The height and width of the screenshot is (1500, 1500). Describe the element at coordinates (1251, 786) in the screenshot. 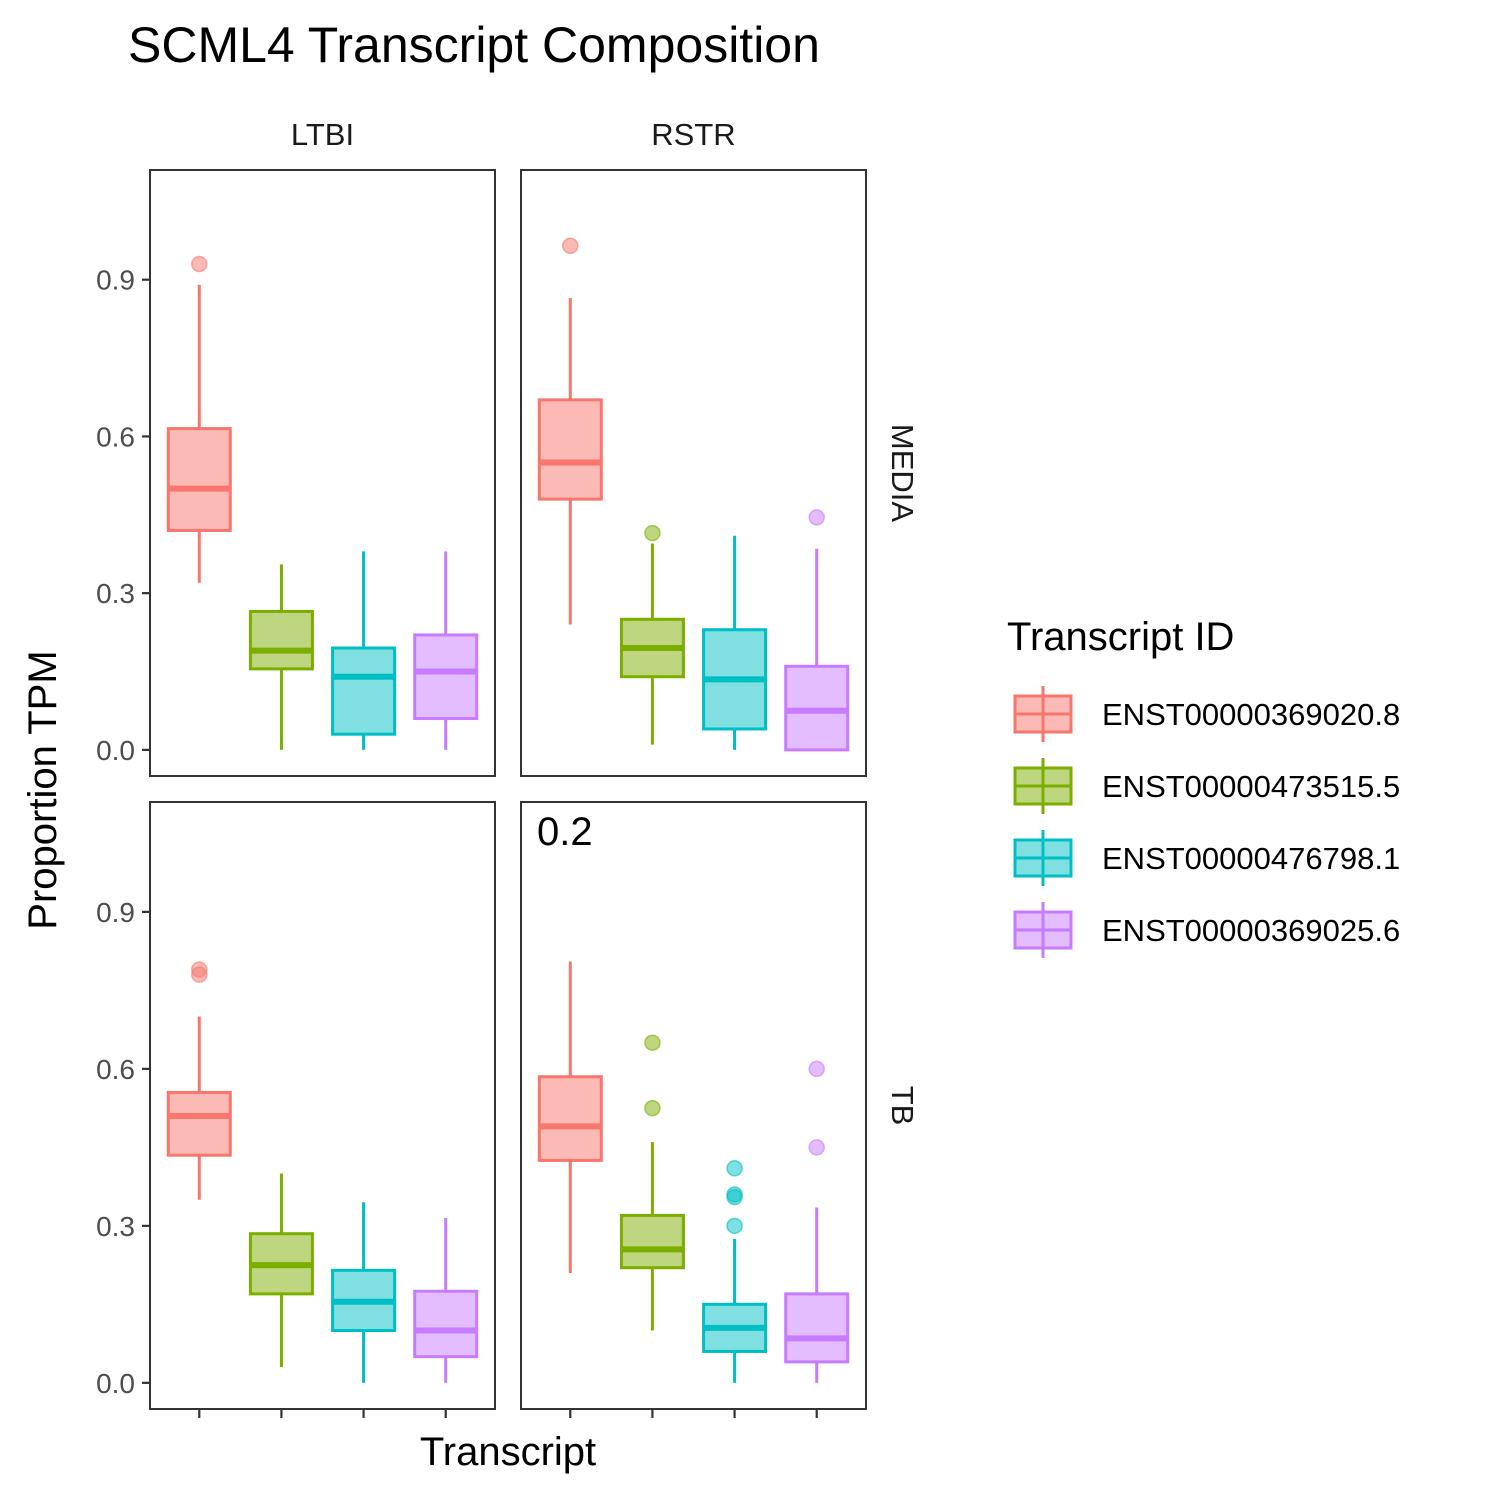

I see `legend-label: ENST00000473515.5` at that location.